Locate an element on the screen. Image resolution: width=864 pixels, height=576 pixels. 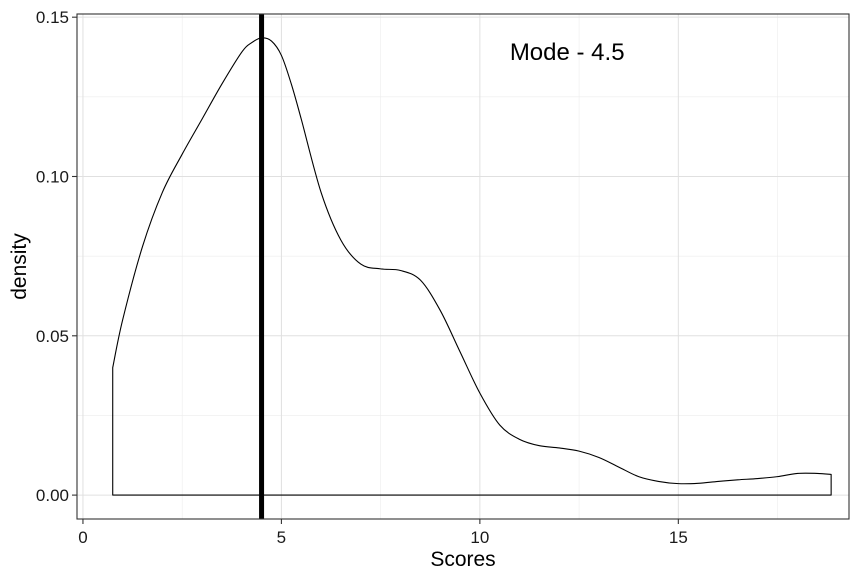
y-tick-label: 0.10 is located at coordinates (52, 176).